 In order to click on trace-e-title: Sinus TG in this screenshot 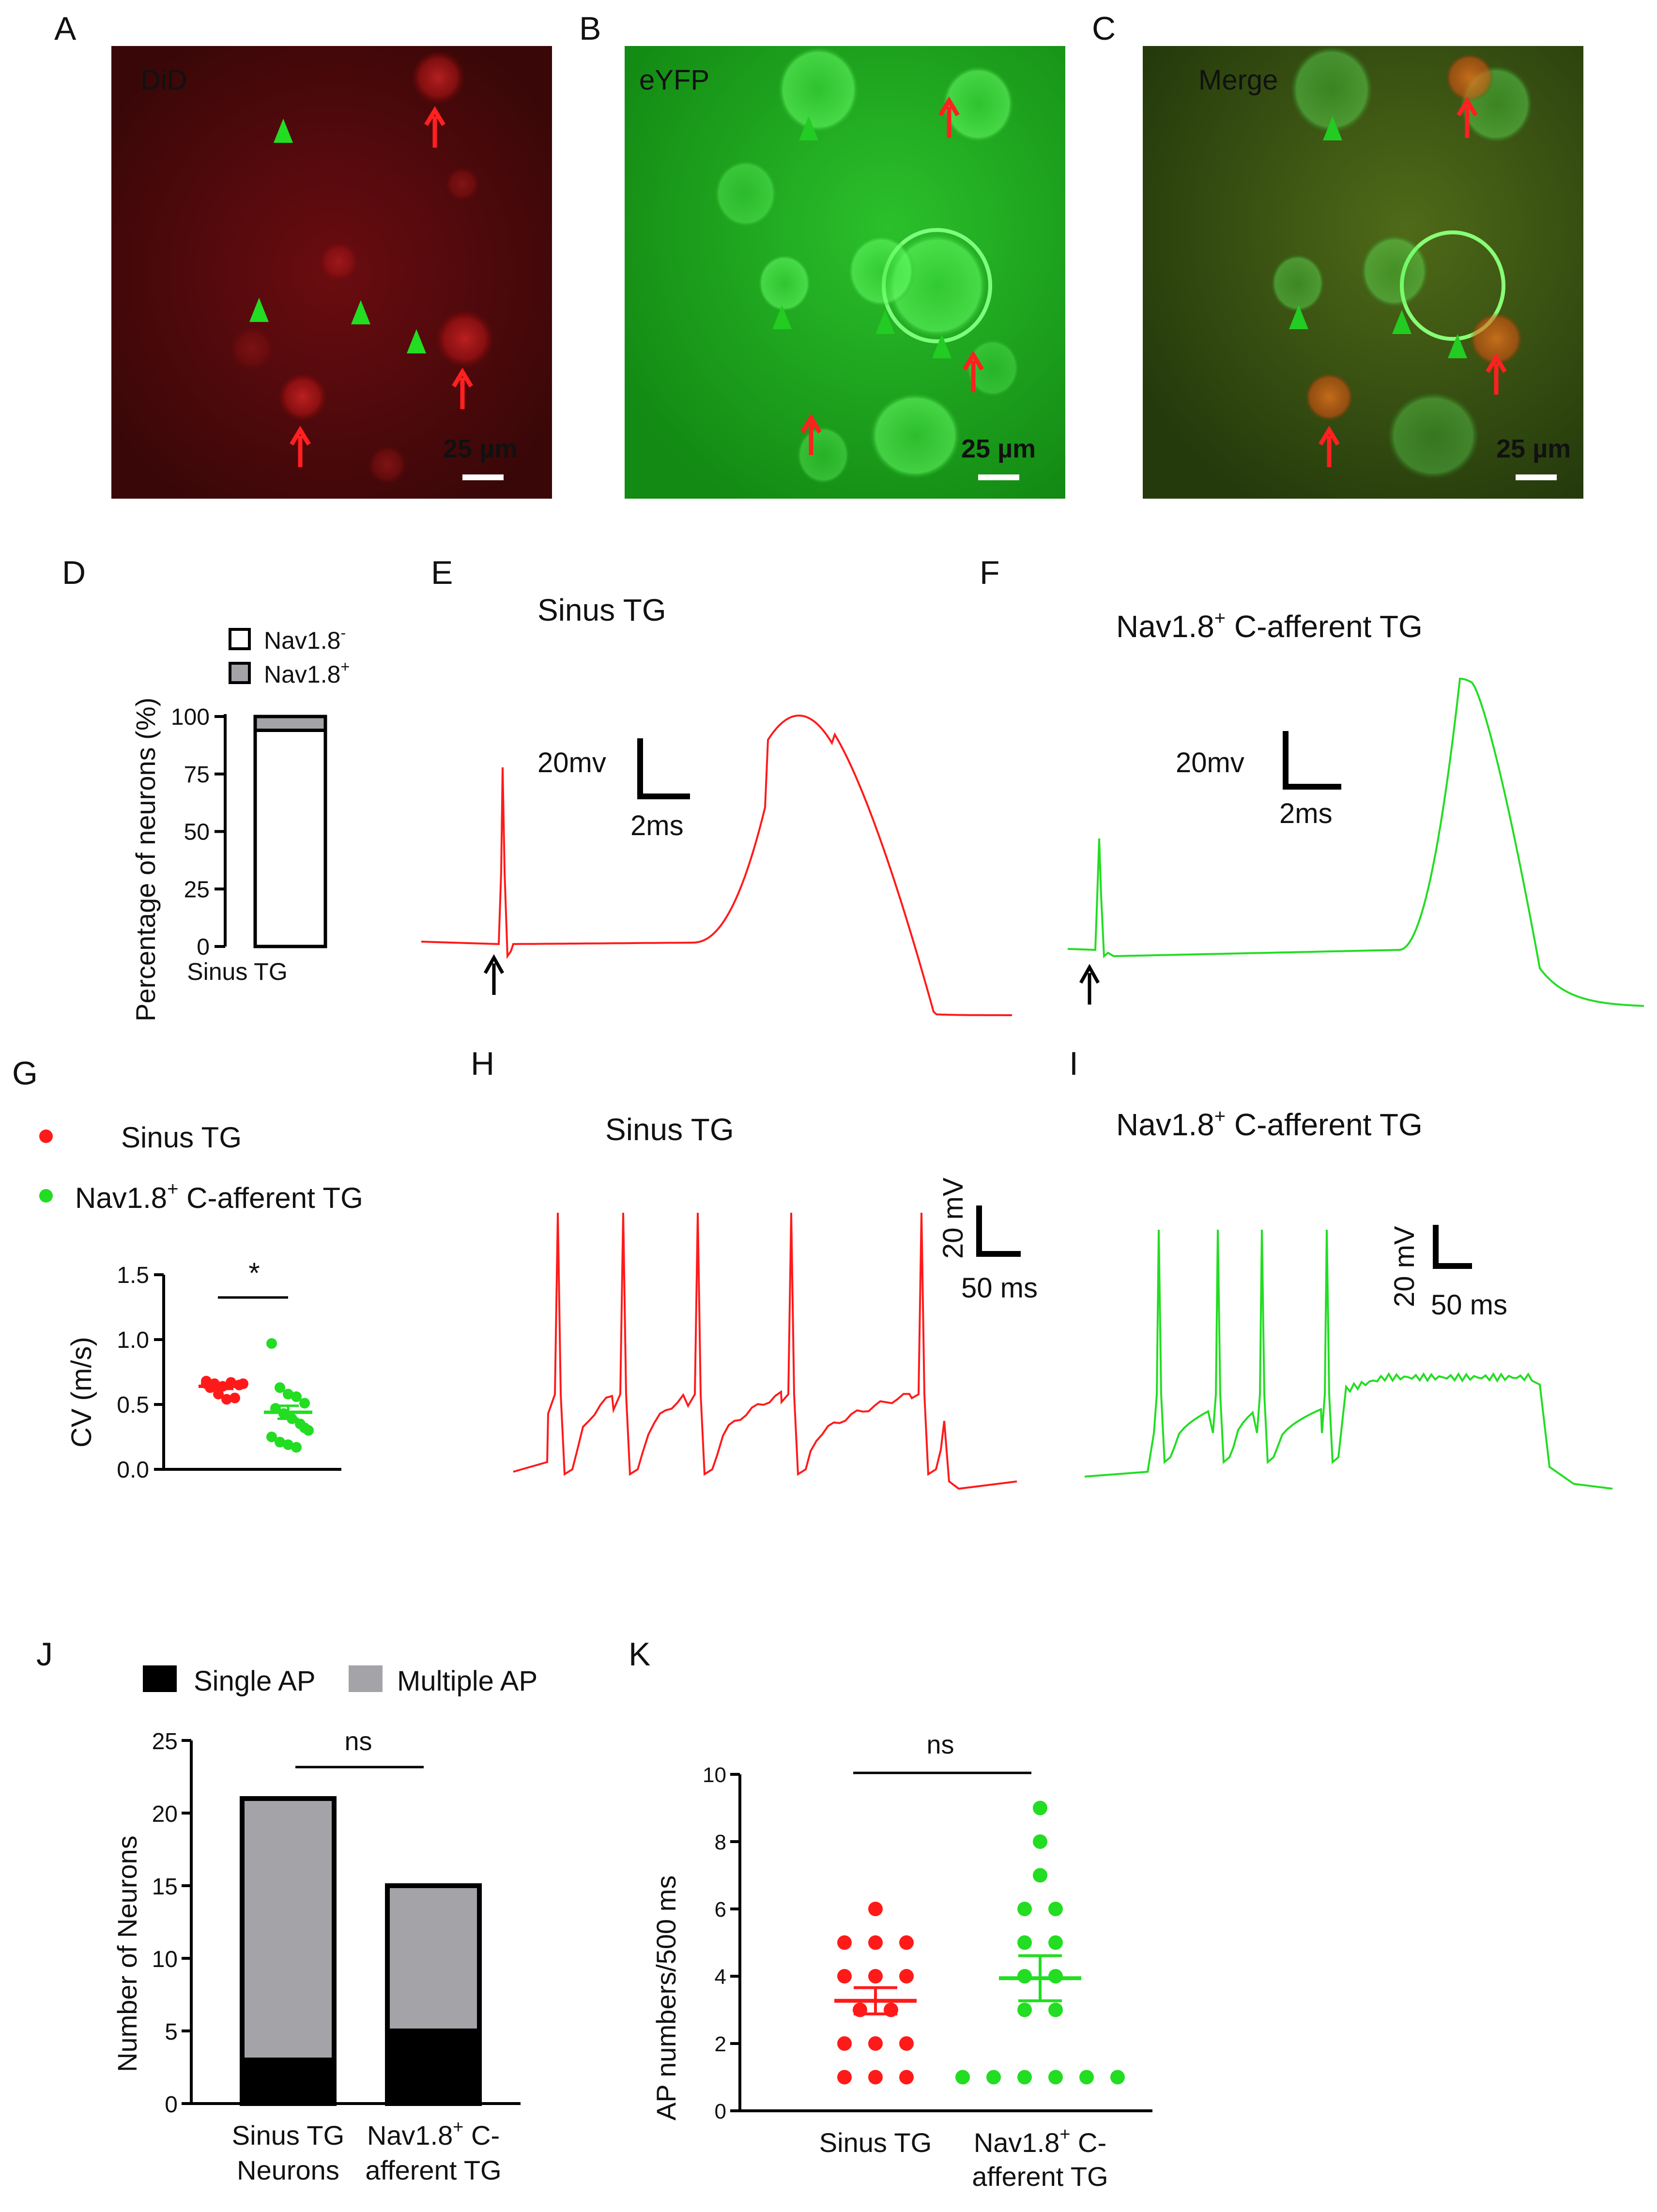, I will do `click(601, 610)`.